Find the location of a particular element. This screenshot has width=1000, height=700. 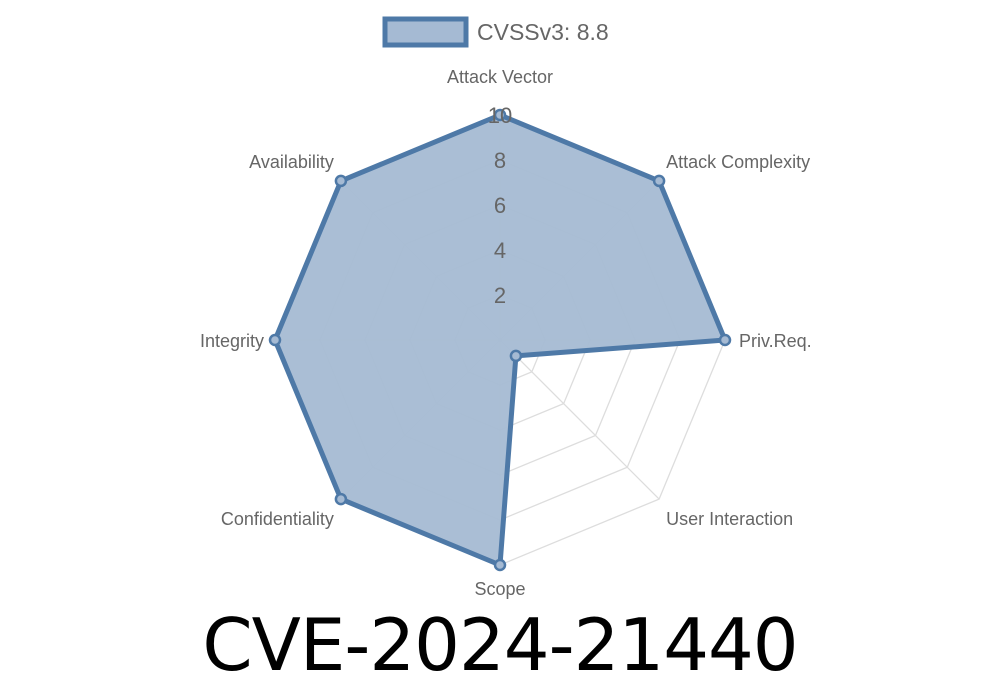

grid-spoke is located at coordinates (579, 419).